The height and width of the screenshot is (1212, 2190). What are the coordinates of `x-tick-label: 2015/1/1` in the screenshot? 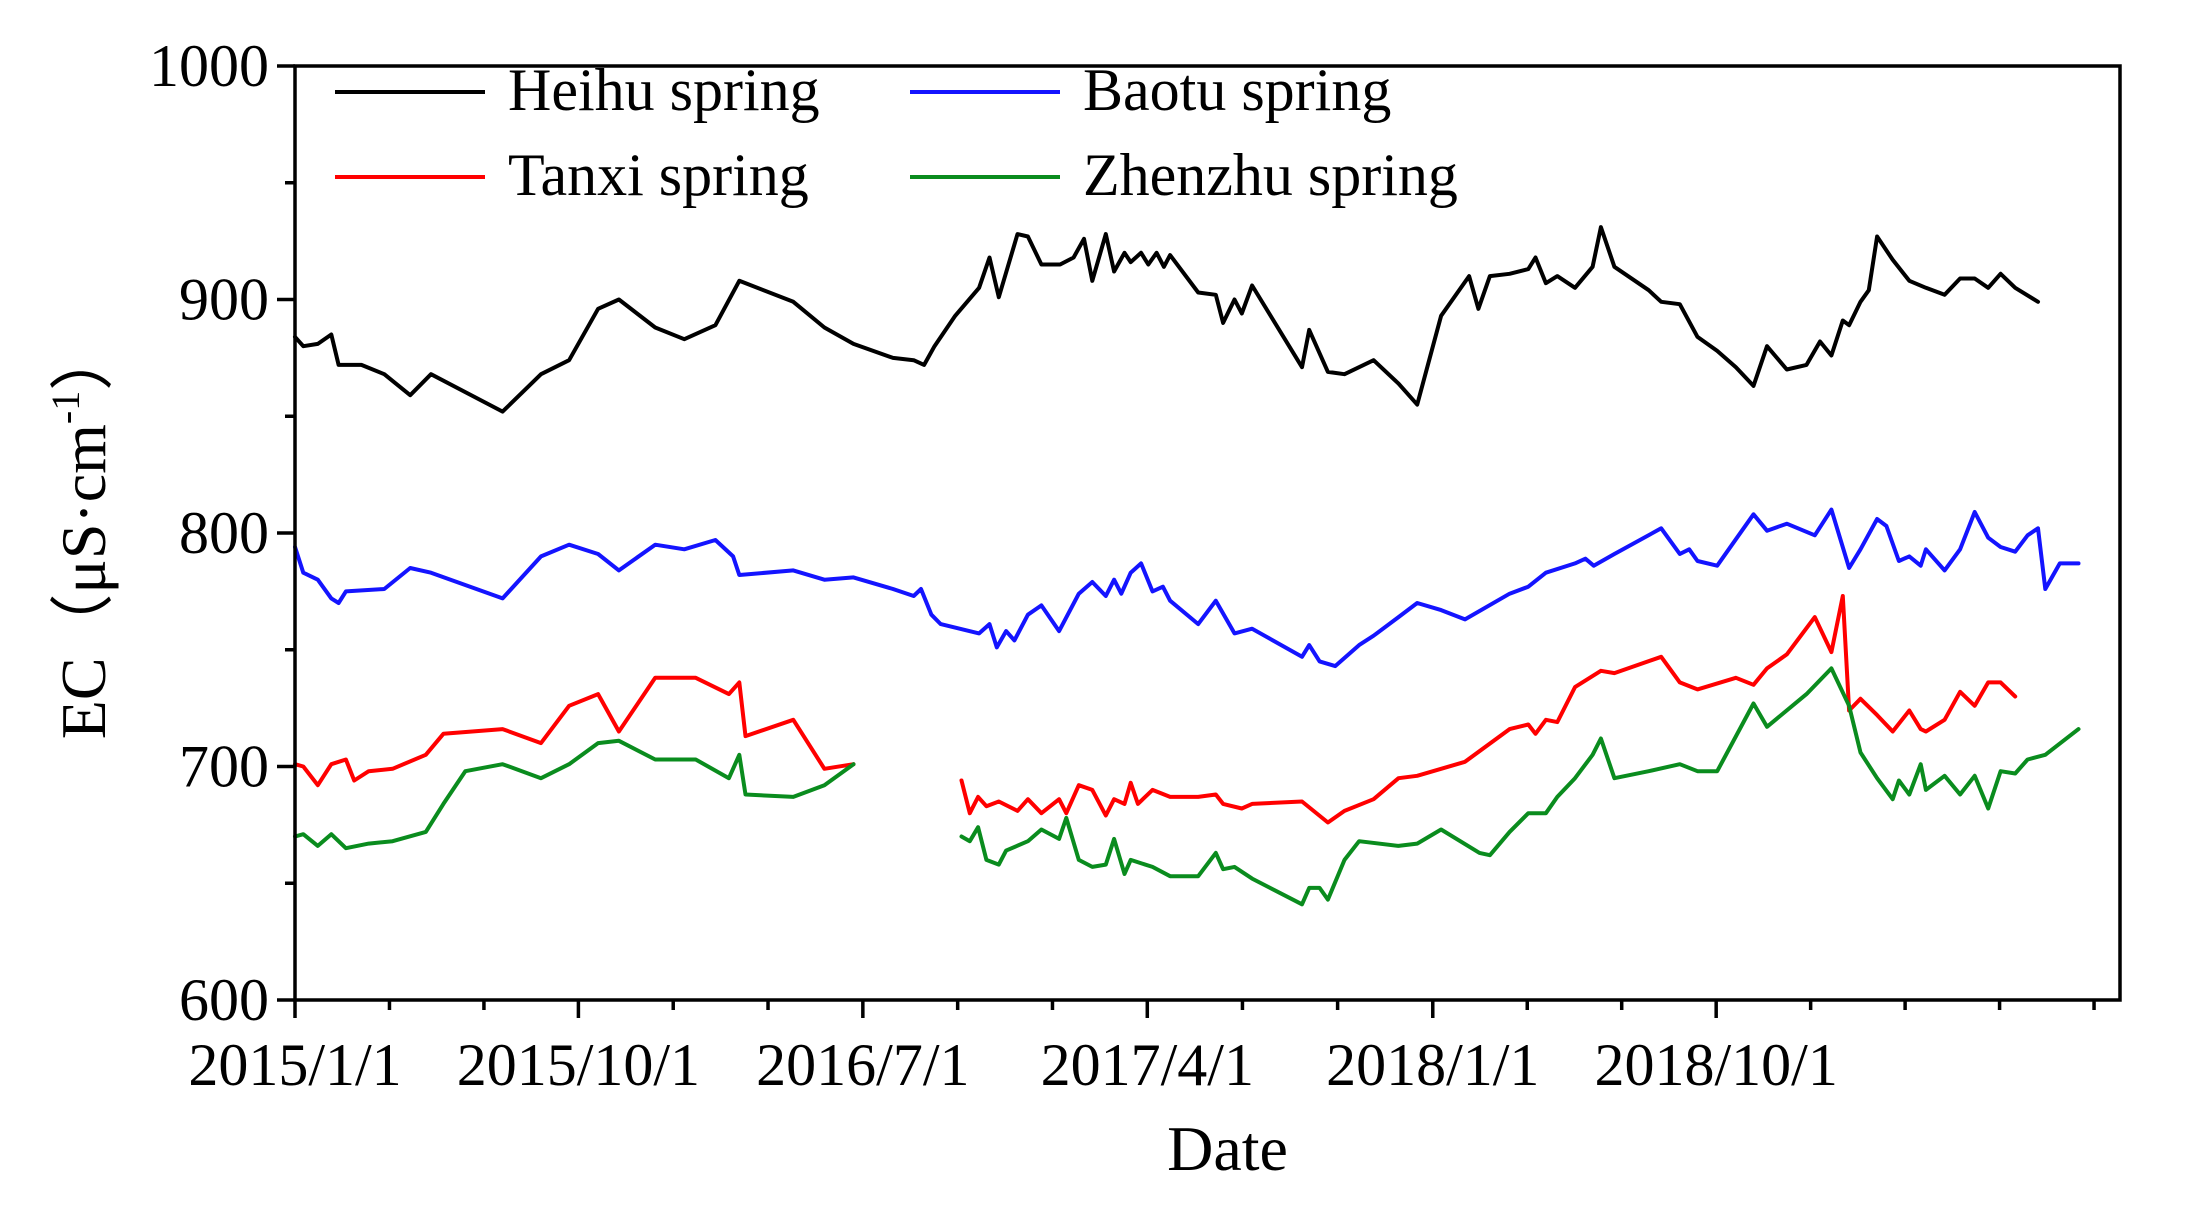 It's located at (294, 1065).